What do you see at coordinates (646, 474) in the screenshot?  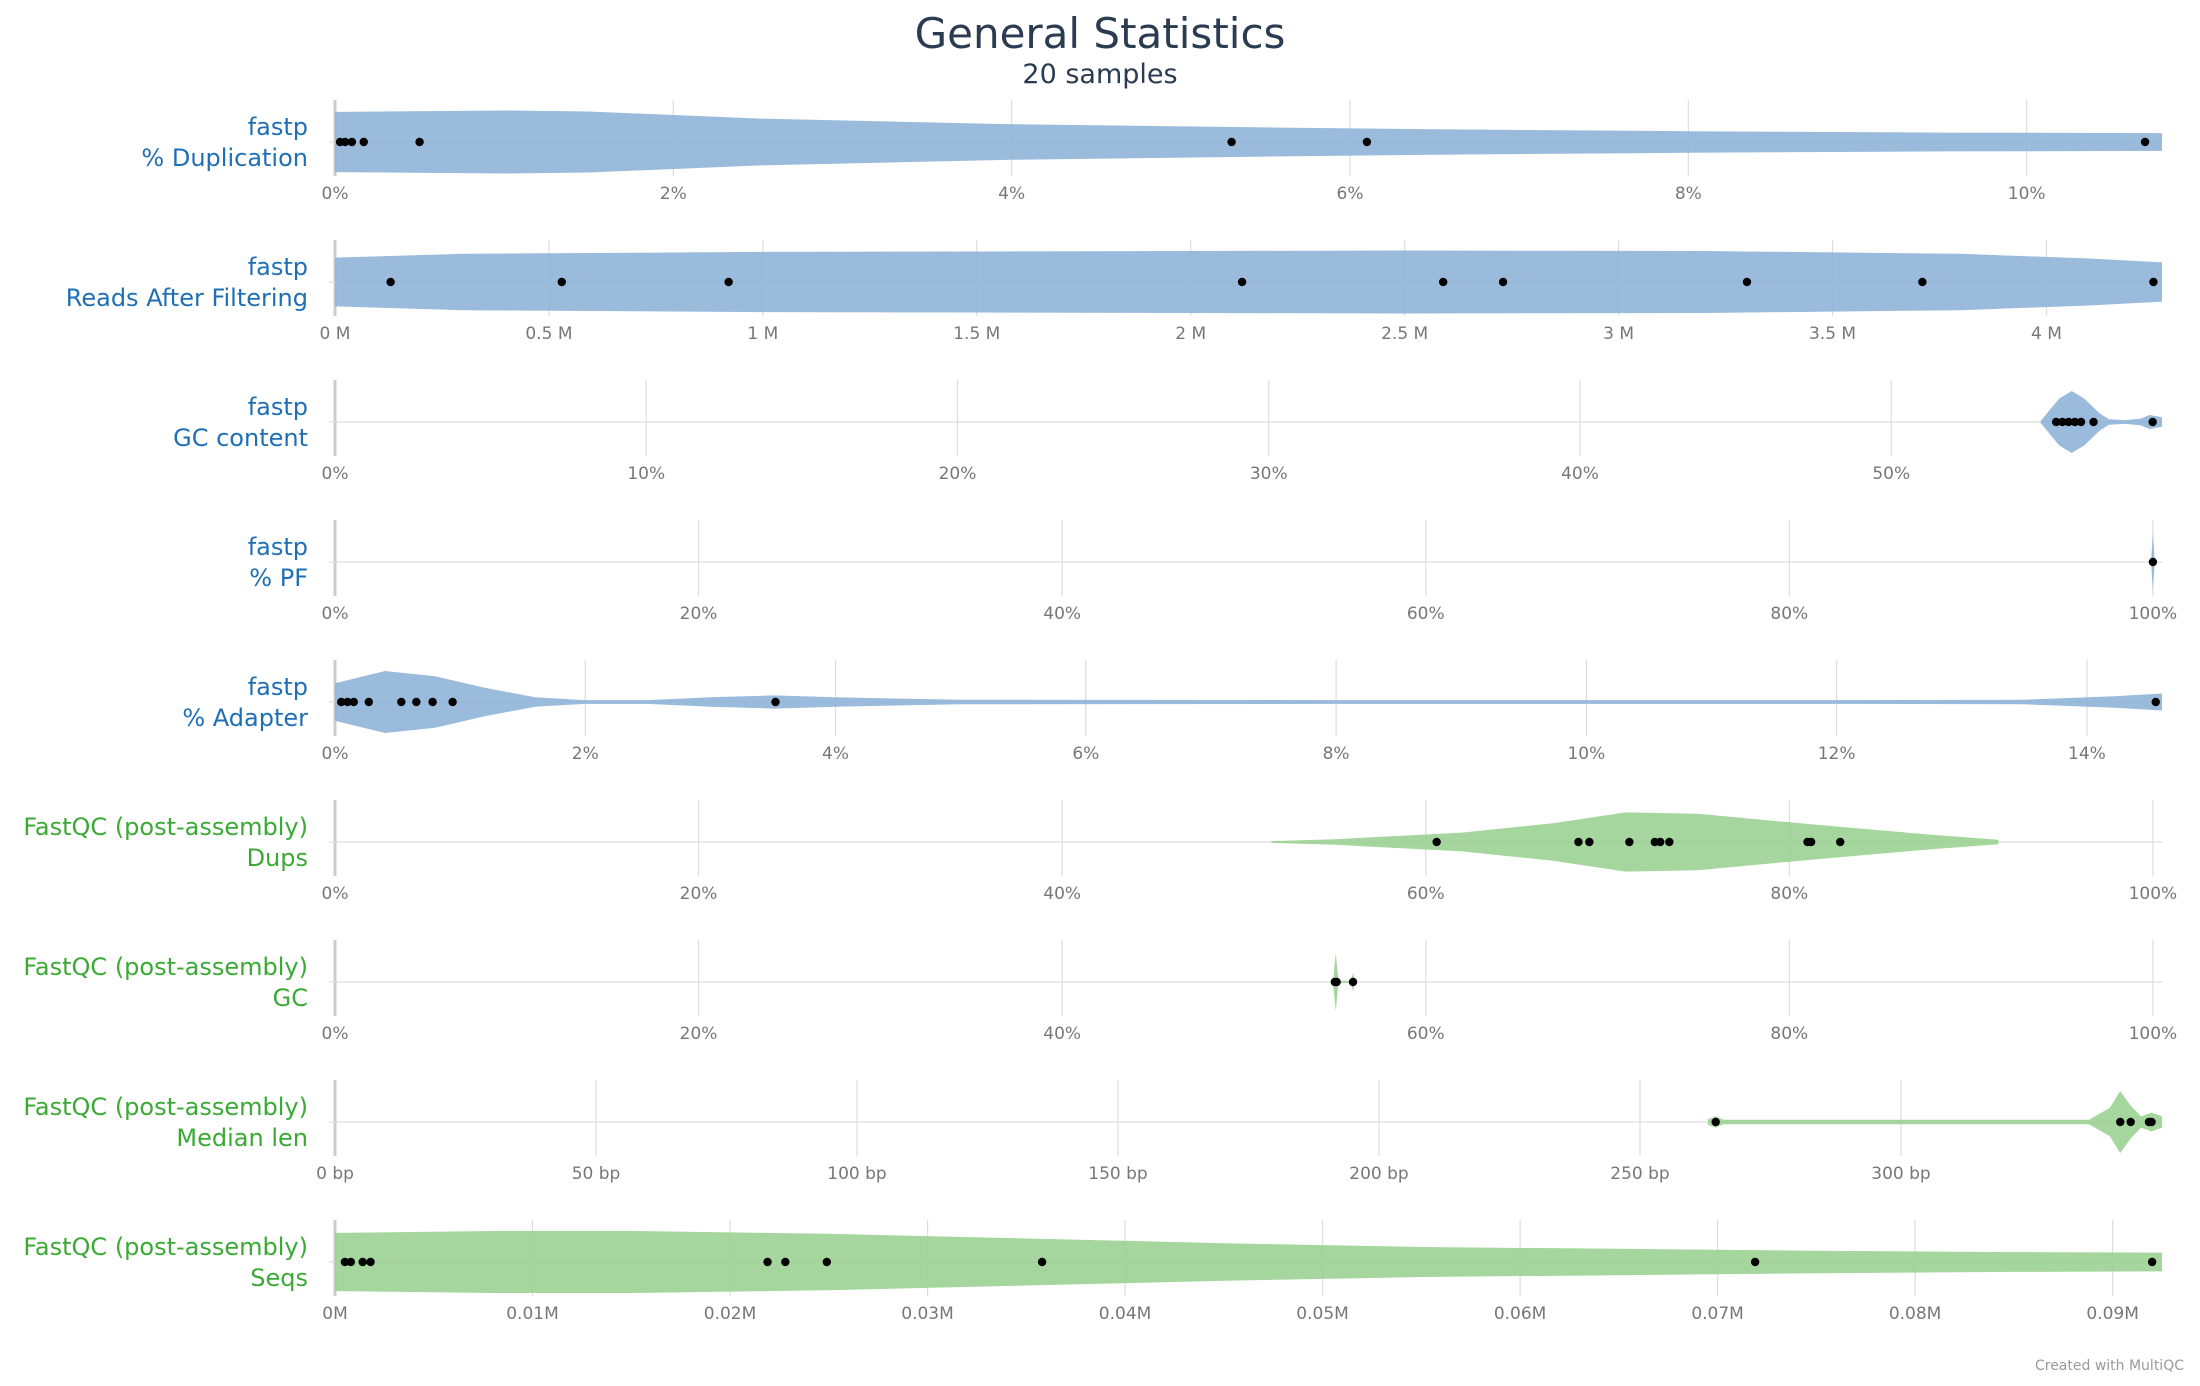 I see `tick-label: 10%` at bounding box center [646, 474].